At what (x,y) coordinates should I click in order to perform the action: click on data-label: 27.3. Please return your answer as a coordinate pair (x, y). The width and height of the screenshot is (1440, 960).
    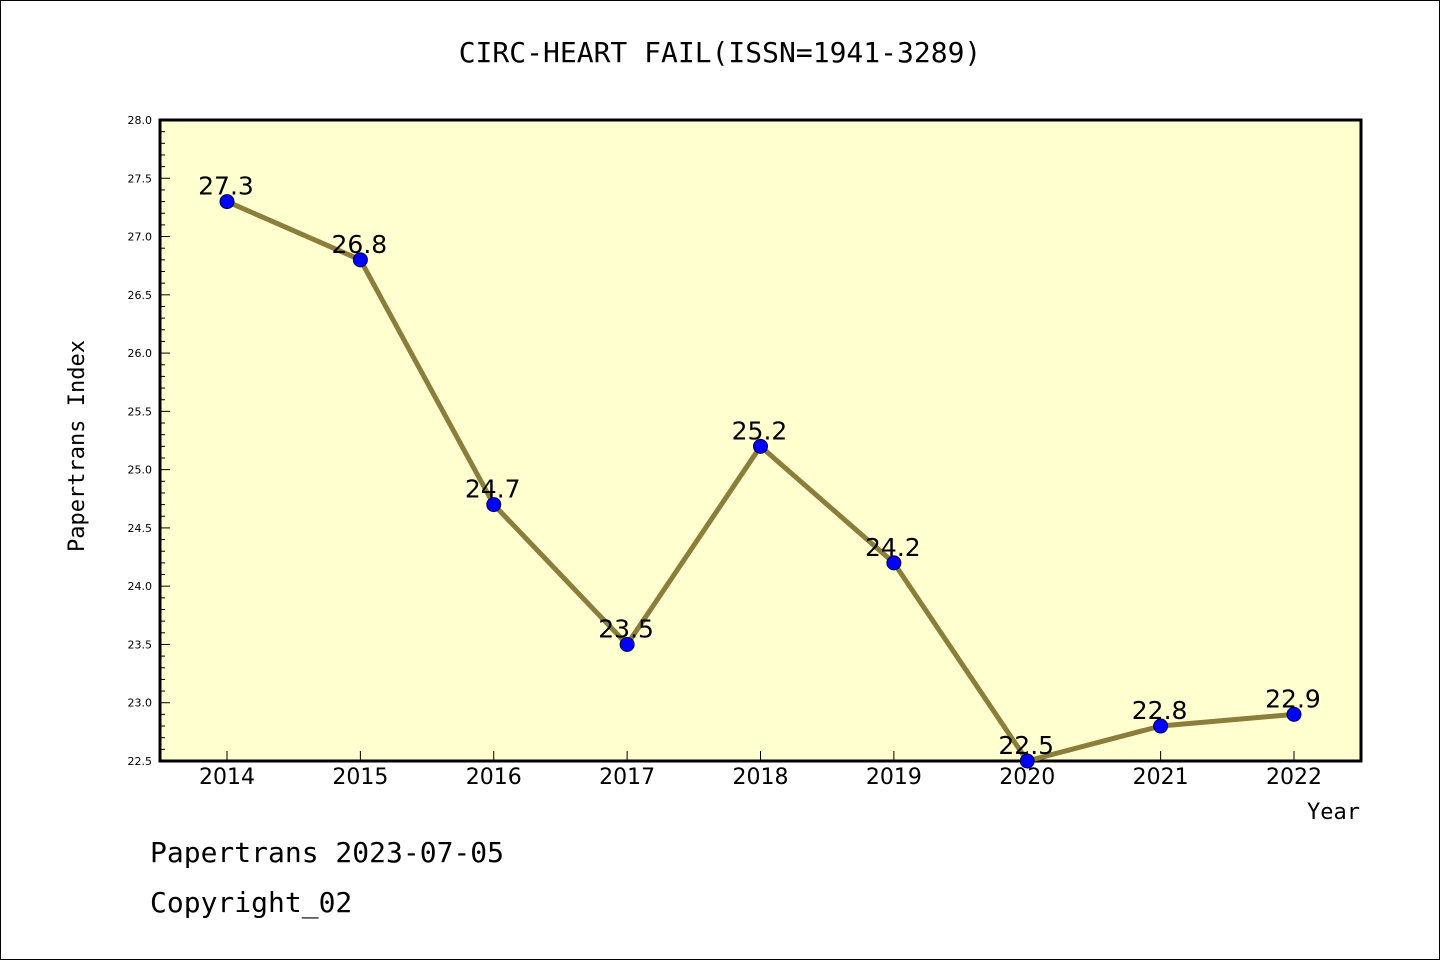
    Looking at the image, I should click on (226, 186).